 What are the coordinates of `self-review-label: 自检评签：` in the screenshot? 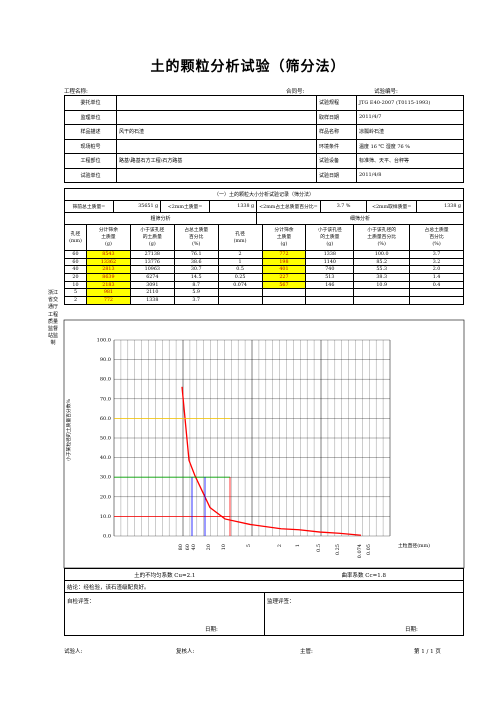 It's located at (81, 602).